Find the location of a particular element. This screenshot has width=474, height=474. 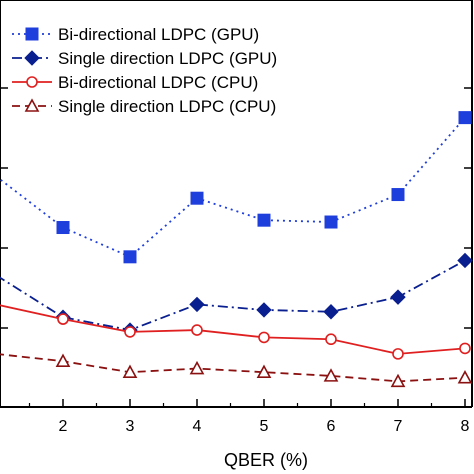

legend-label: Single direction LDPC (GPU) is located at coordinates (167, 58).